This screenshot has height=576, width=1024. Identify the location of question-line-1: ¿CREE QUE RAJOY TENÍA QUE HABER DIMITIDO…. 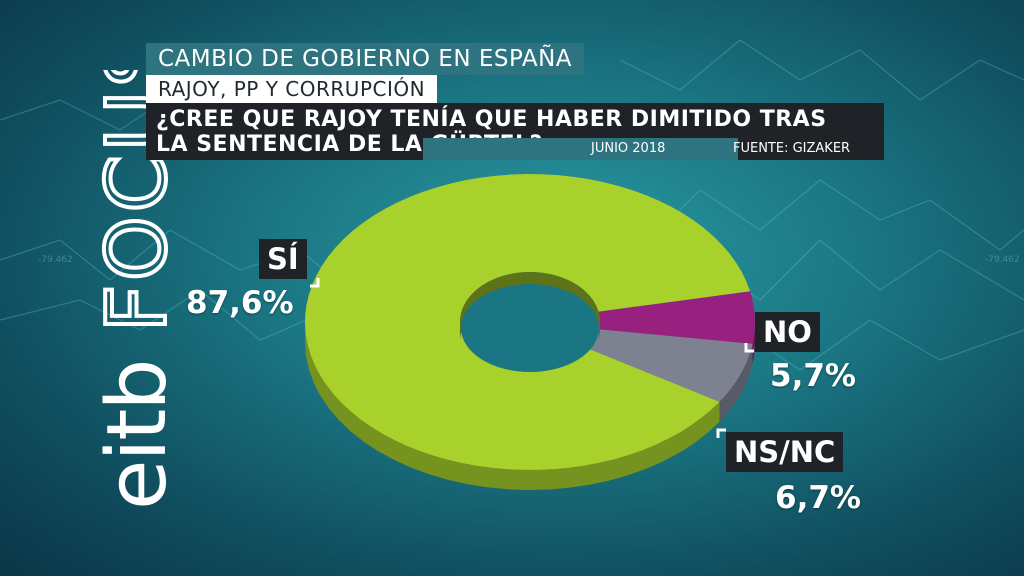
(491, 119).